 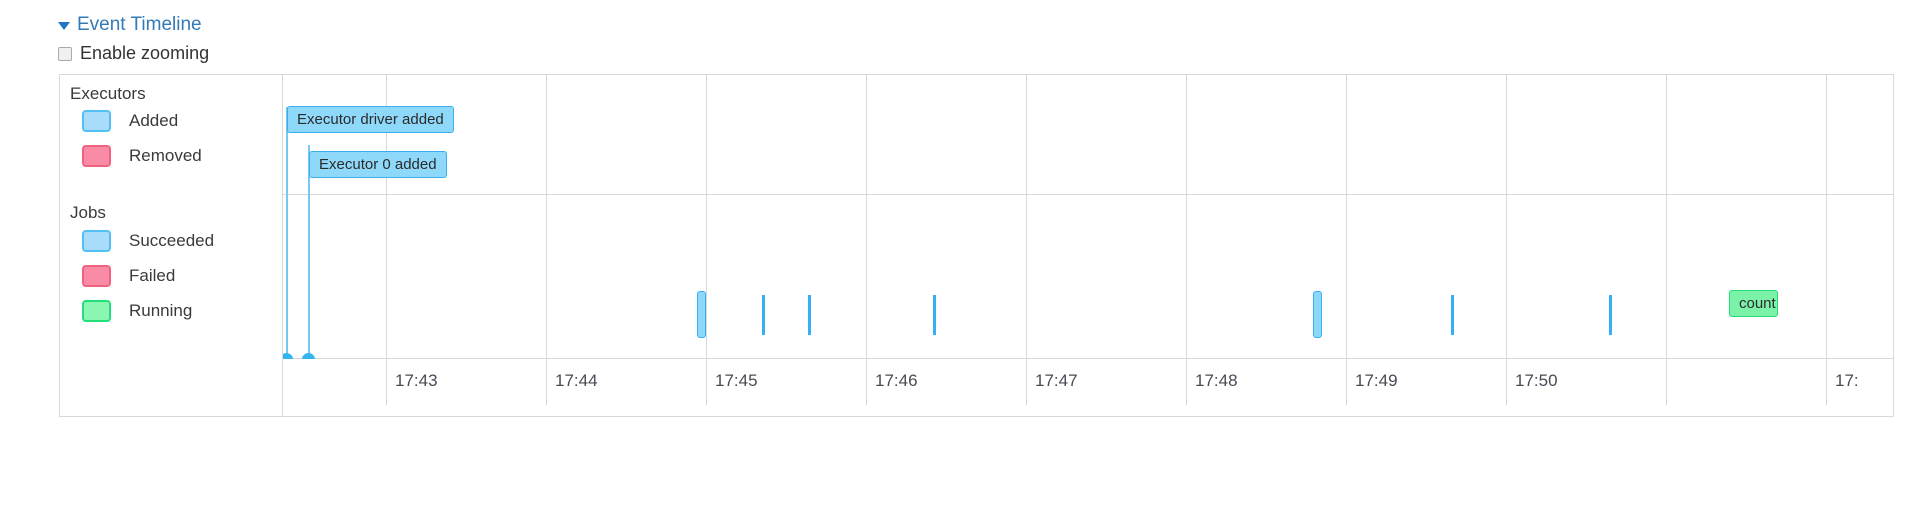 I want to click on axis-label: 17:45, so click(x=736, y=380).